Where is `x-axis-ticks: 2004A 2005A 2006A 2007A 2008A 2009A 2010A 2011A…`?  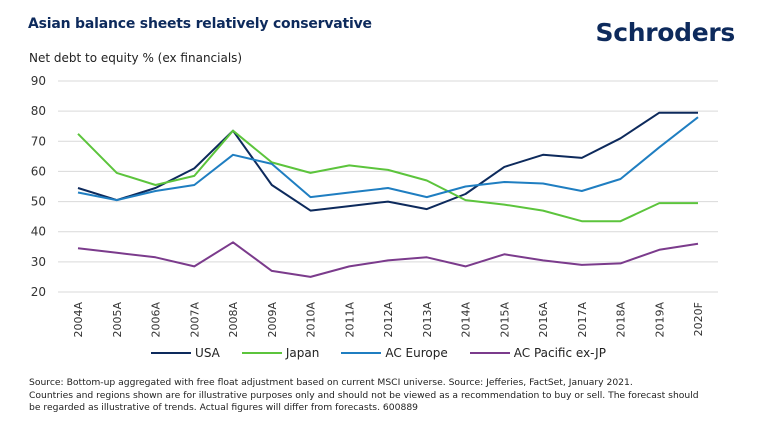 x-axis-ticks: 2004A 2005A 2006A 2007A 2008A 2009A 2010A 2011A… is located at coordinates (388, 320).